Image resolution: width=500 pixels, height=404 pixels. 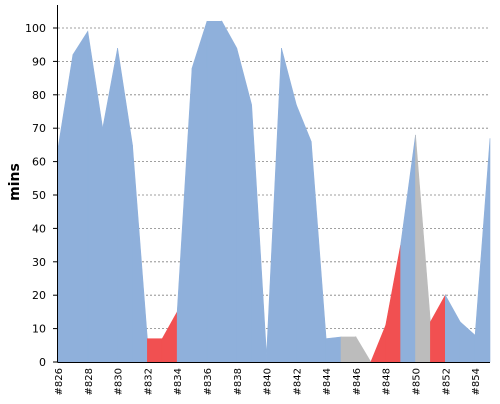 What do you see at coordinates (39, 329) in the screenshot?
I see `y-tick-label: 10` at bounding box center [39, 329].